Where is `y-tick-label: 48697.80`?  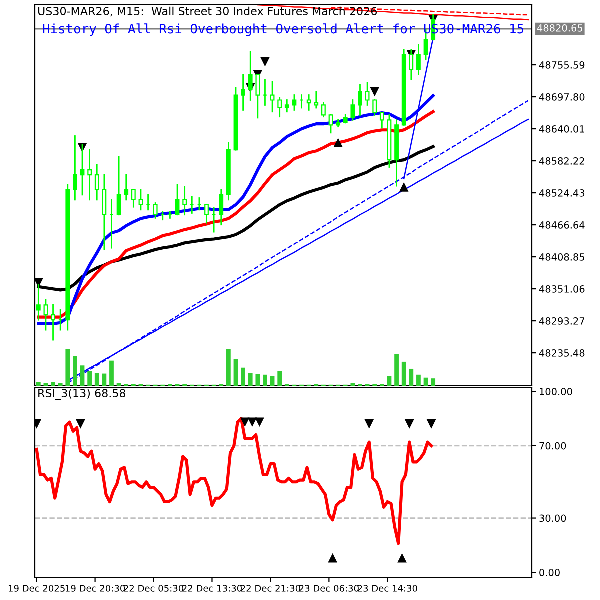
y-tick-label: 48697.80 is located at coordinates (562, 97).